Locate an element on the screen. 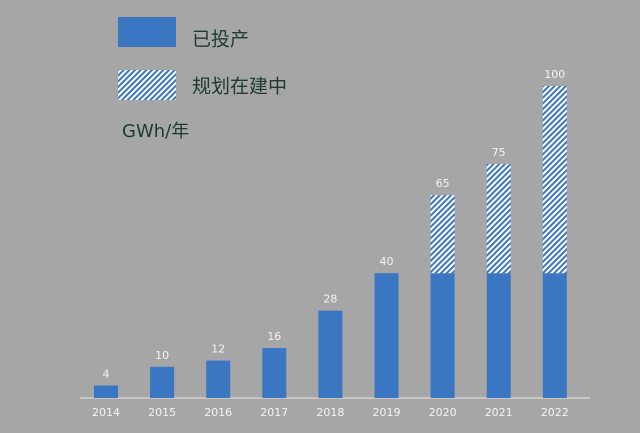  data-label: 16 is located at coordinates (274, 336).